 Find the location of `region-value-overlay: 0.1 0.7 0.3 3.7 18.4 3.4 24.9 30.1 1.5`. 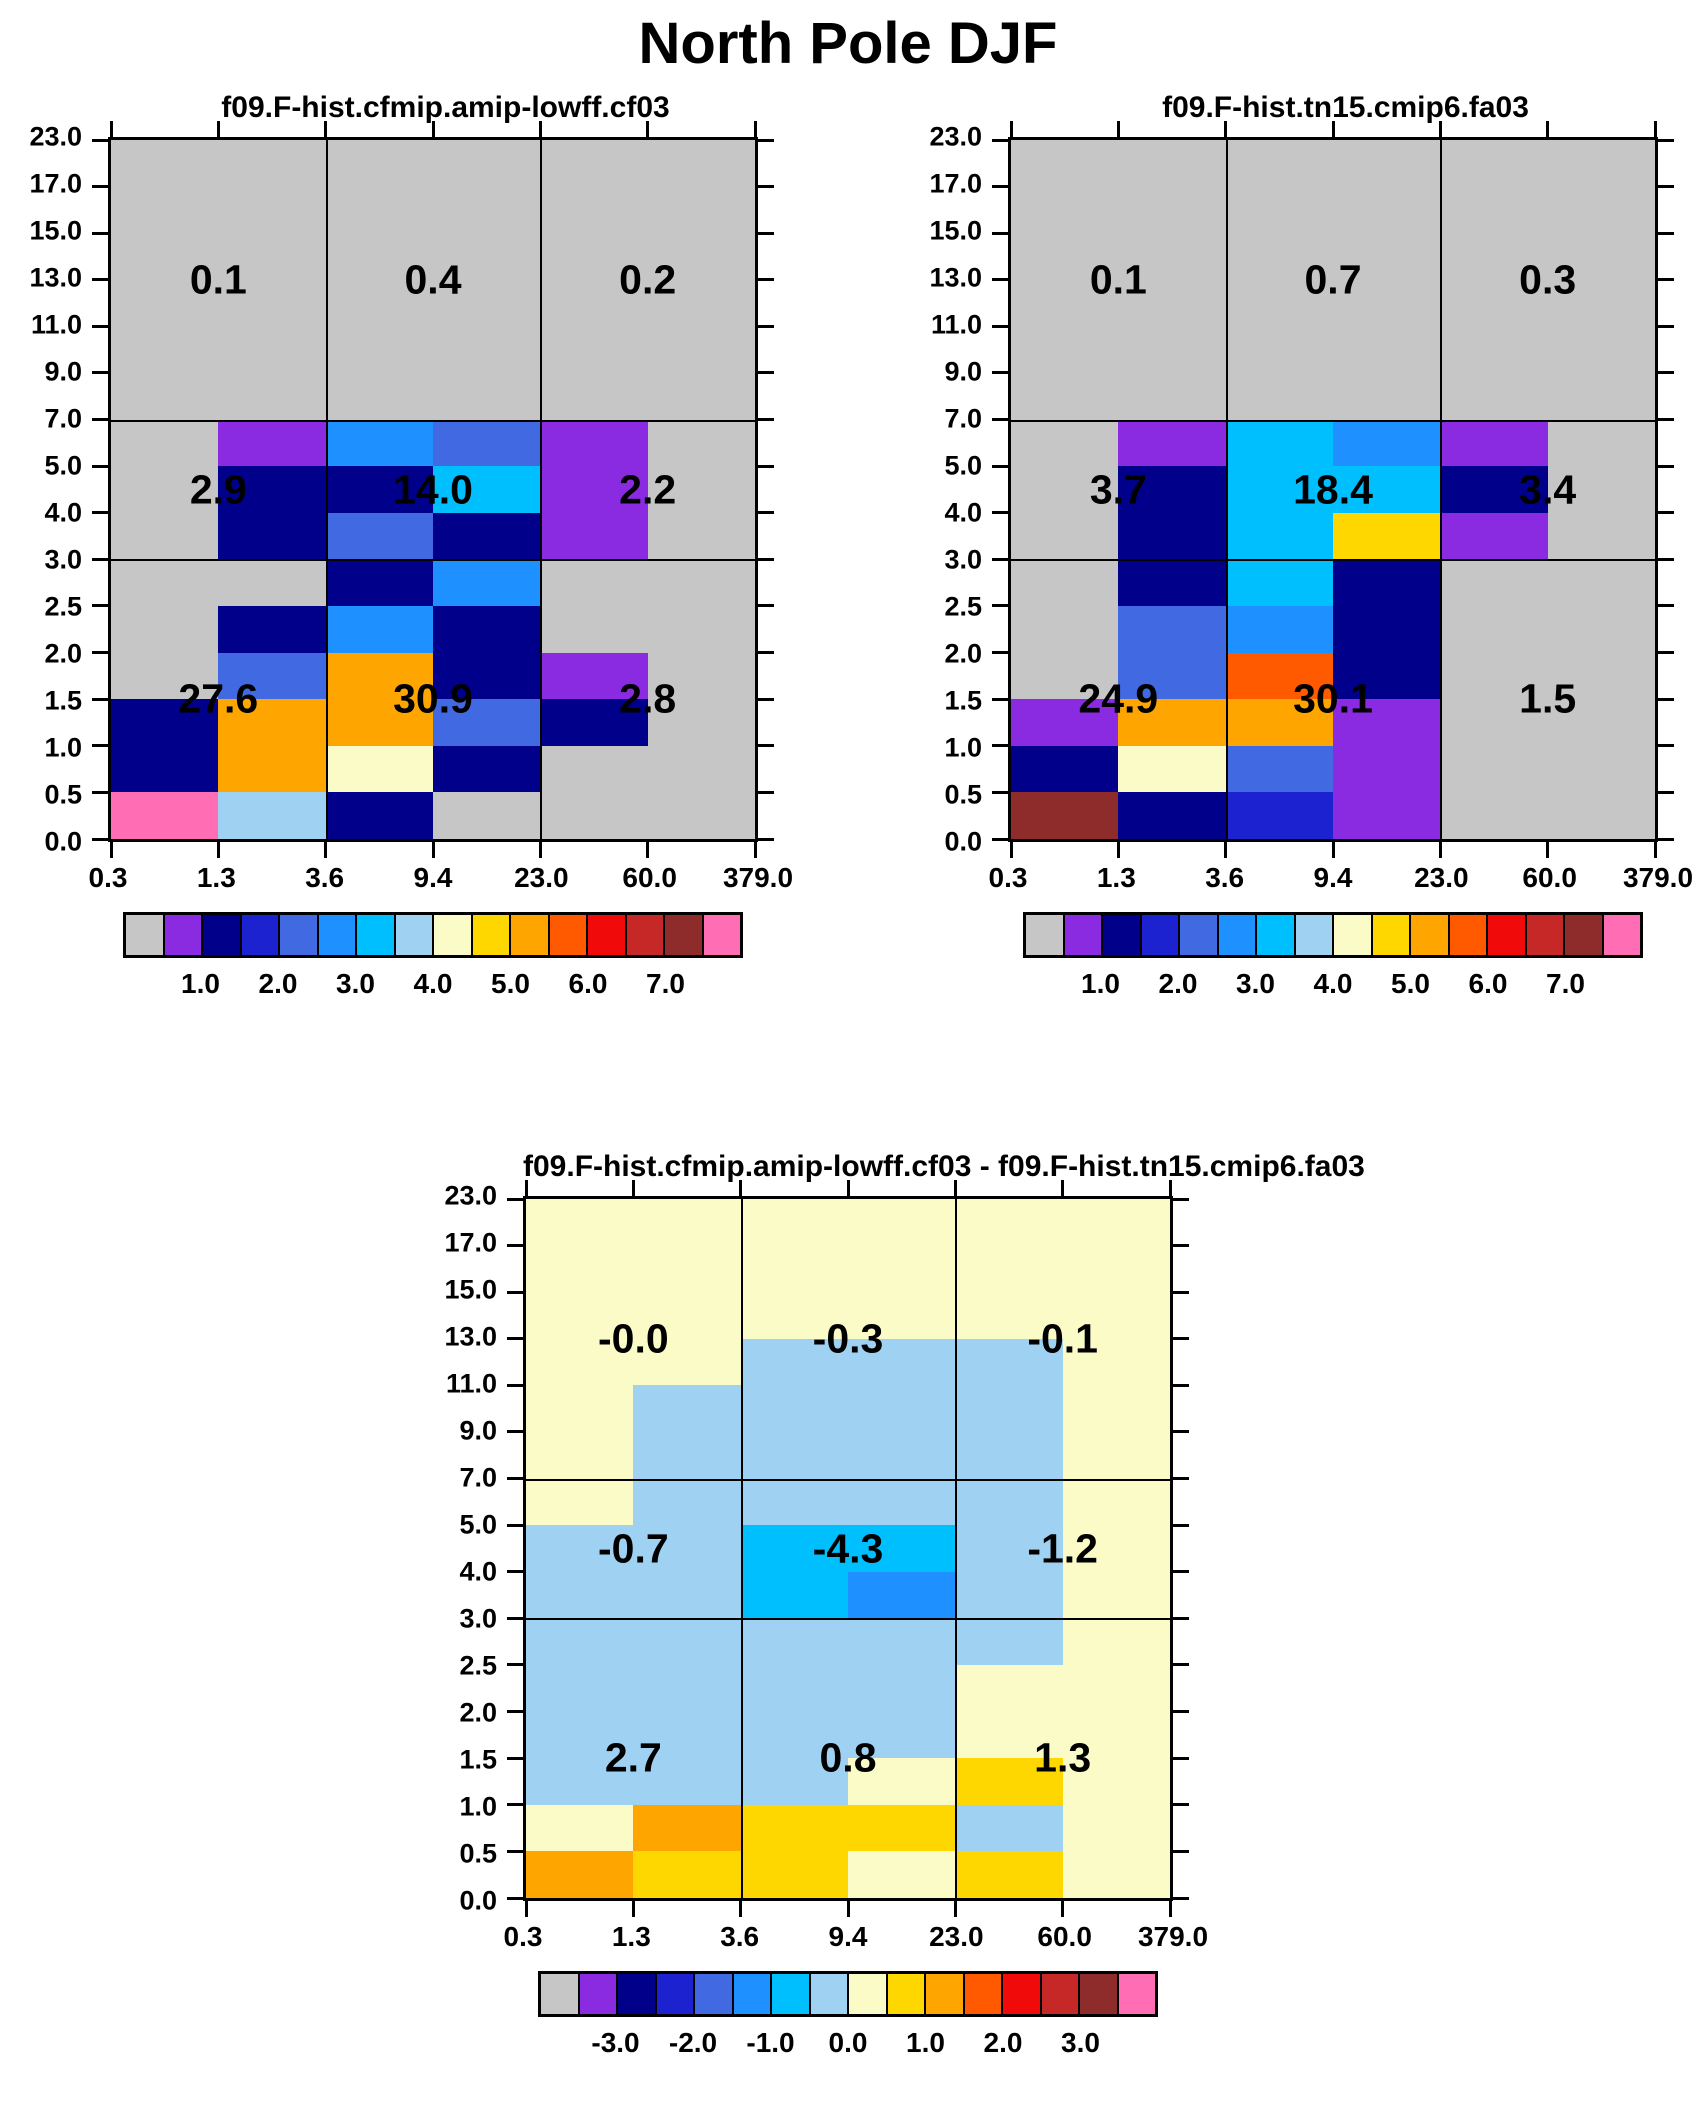

region-value-overlay: 0.1 0.7 0.3 3.7 18.4 3.4 24.9 30.1 1.5 is located at coordinates (1333, 489).